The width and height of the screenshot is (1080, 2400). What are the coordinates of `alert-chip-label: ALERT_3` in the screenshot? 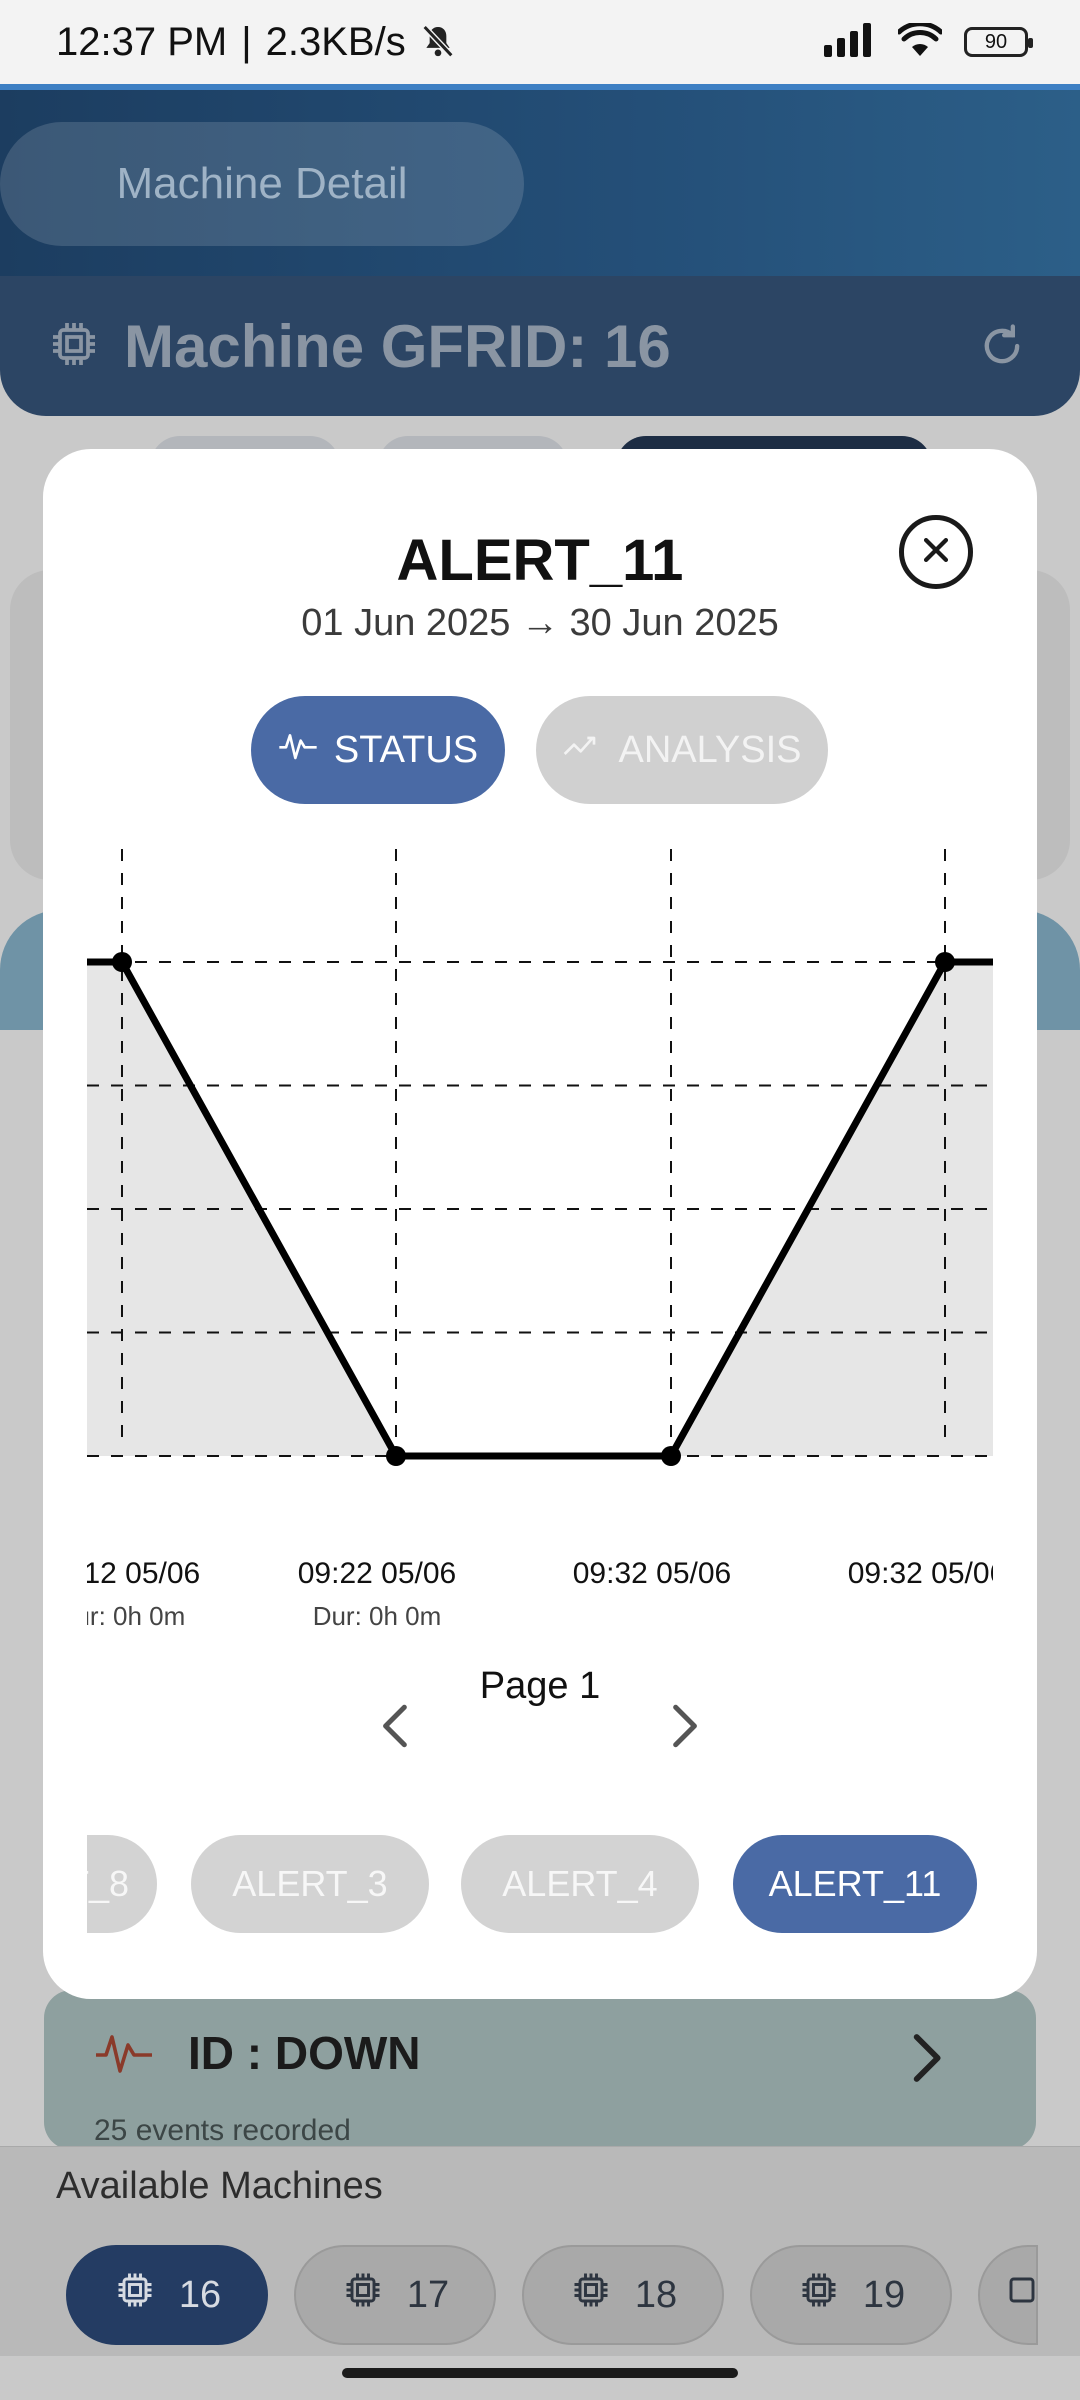 It's located at (310, 1883).